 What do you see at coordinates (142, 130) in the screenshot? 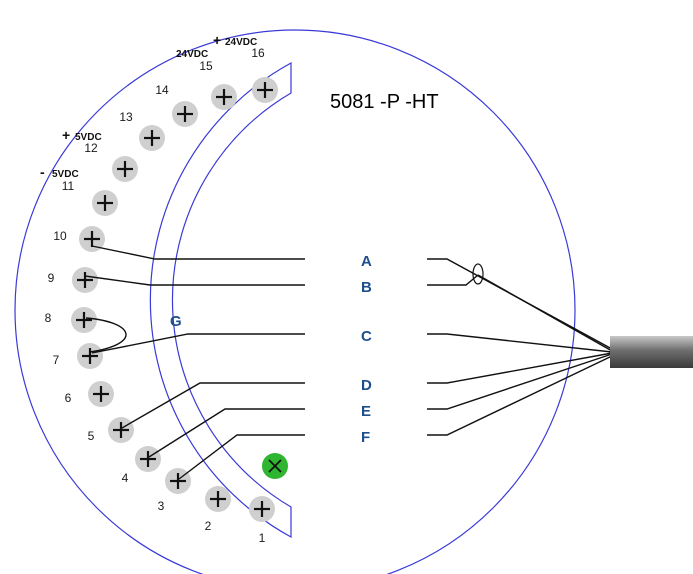
I see `terminal-13: 13` at bounding box center [142, 130].